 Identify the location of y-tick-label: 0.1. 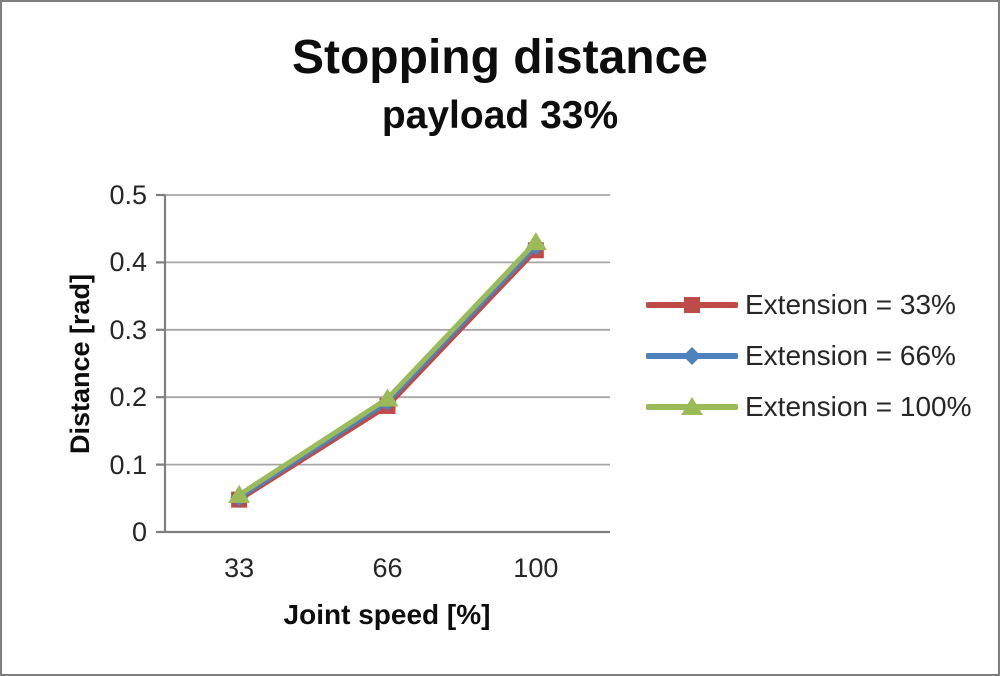
(128, 464).